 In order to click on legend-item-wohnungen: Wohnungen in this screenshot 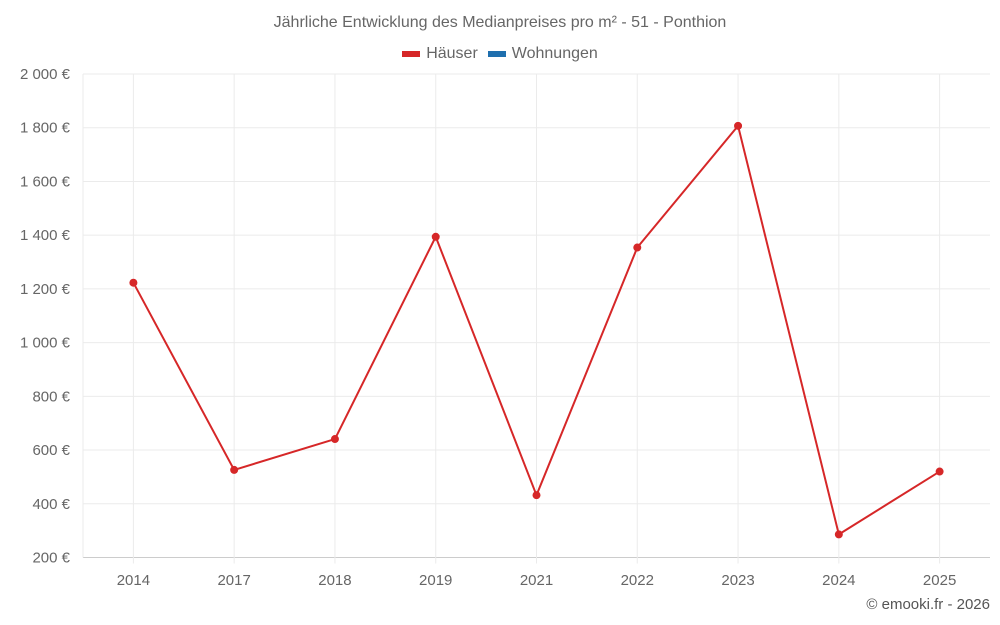, I will do `click(542, 54)`.